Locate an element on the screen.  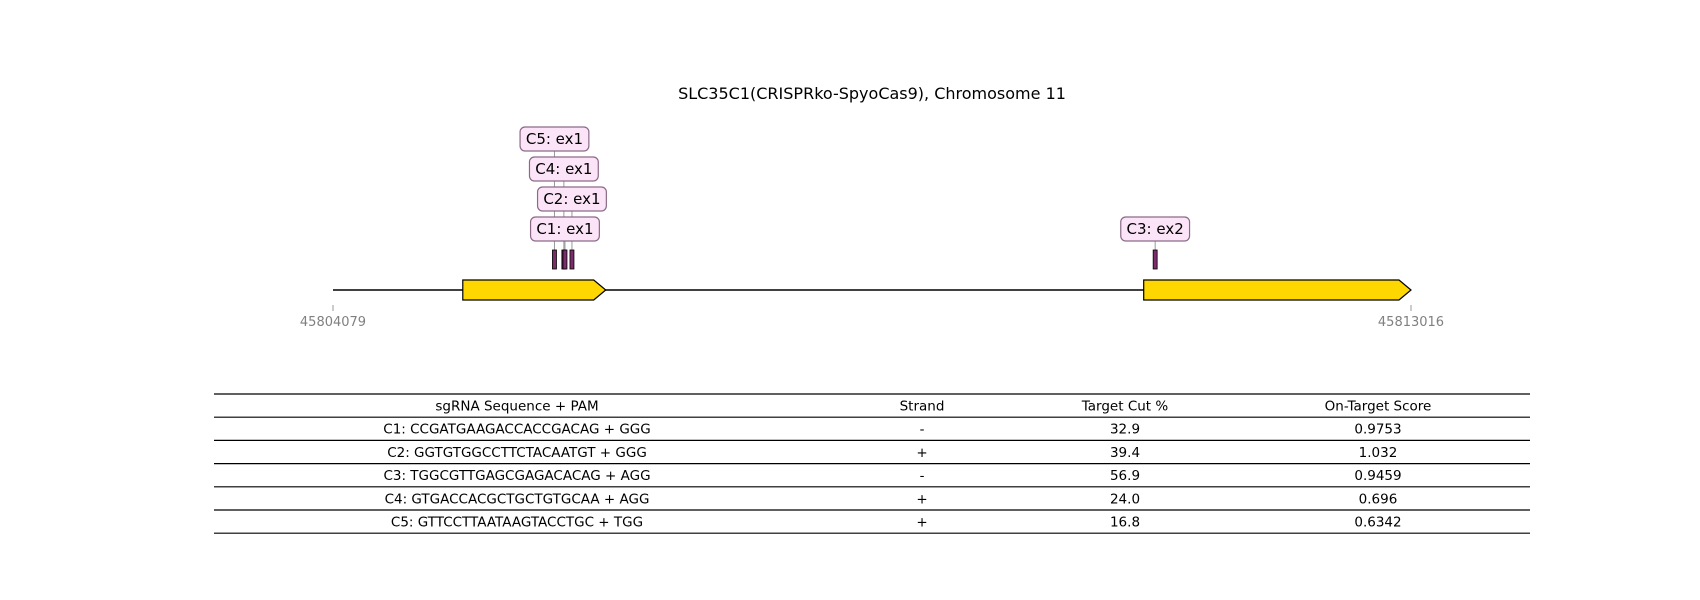
table-cell: 32.9 is located at coordinates (1125, 430).